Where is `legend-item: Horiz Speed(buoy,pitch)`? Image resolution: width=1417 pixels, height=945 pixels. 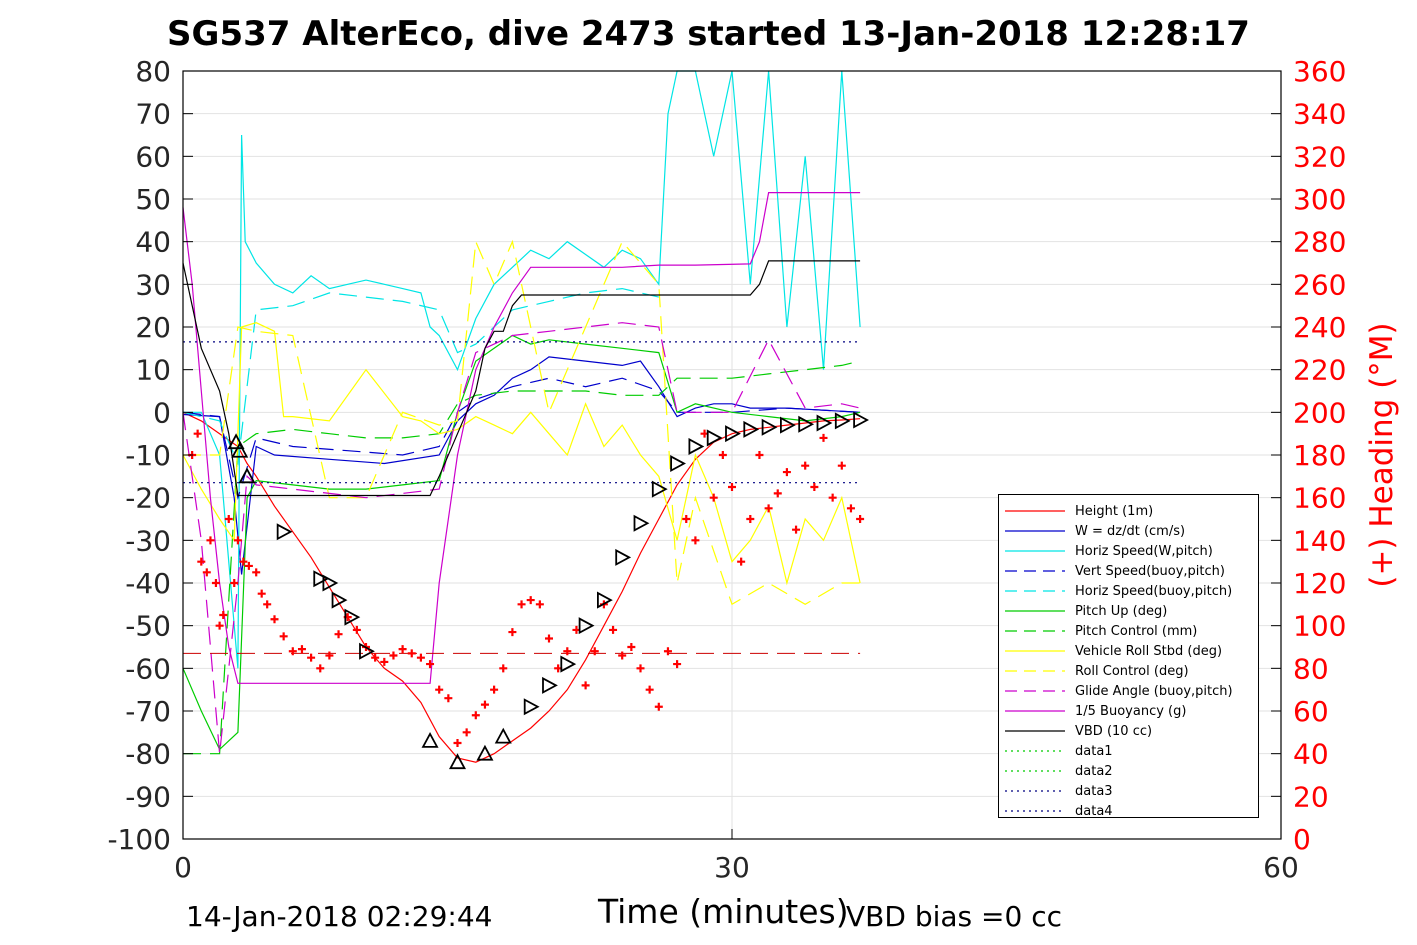
legend-item: Horiz Speed(buoy,pitch) is located at coordinates (1128, 591).